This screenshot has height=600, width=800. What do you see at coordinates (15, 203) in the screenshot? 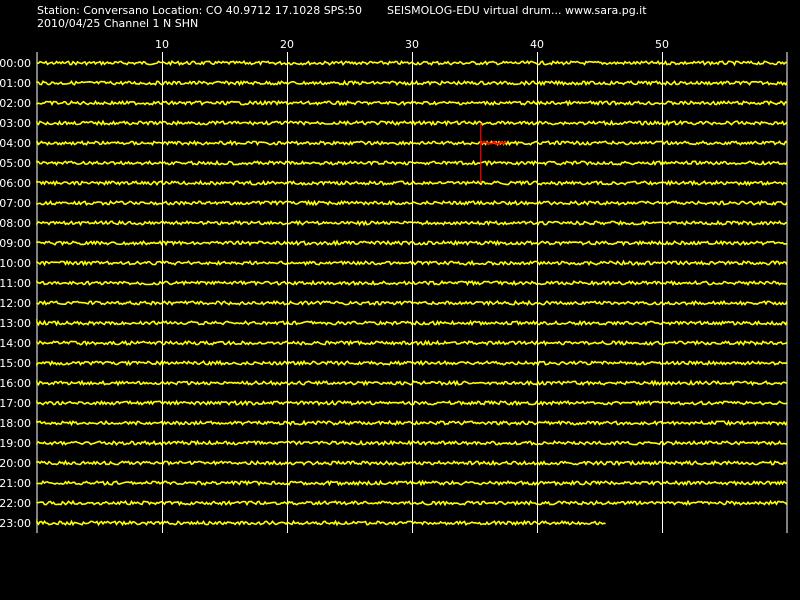
I see `hour-label: 07:00` at bounding box center [15, 203].